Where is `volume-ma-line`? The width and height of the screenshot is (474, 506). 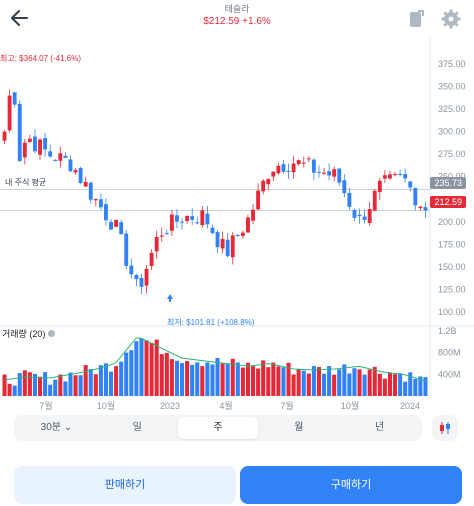 volume-ma-line is located at coordinates (215, 359).